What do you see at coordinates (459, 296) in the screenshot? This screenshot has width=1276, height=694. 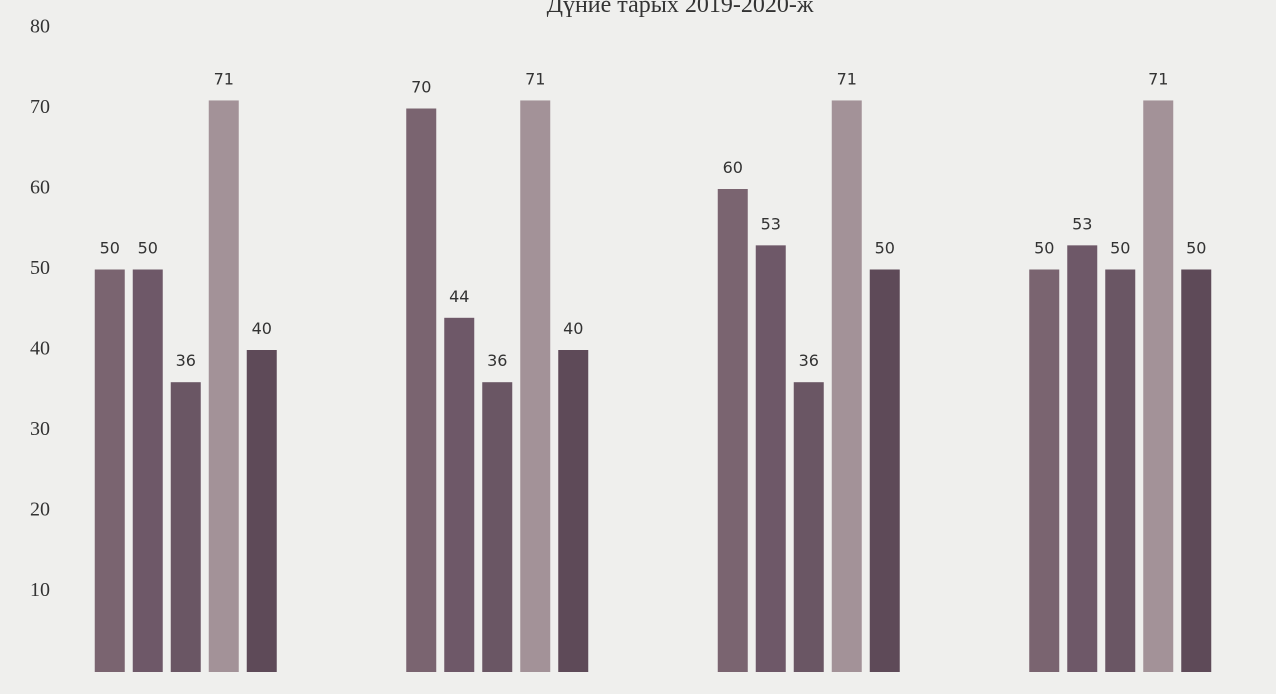 I see `value-label: 44` at bounding box center [459, 296].